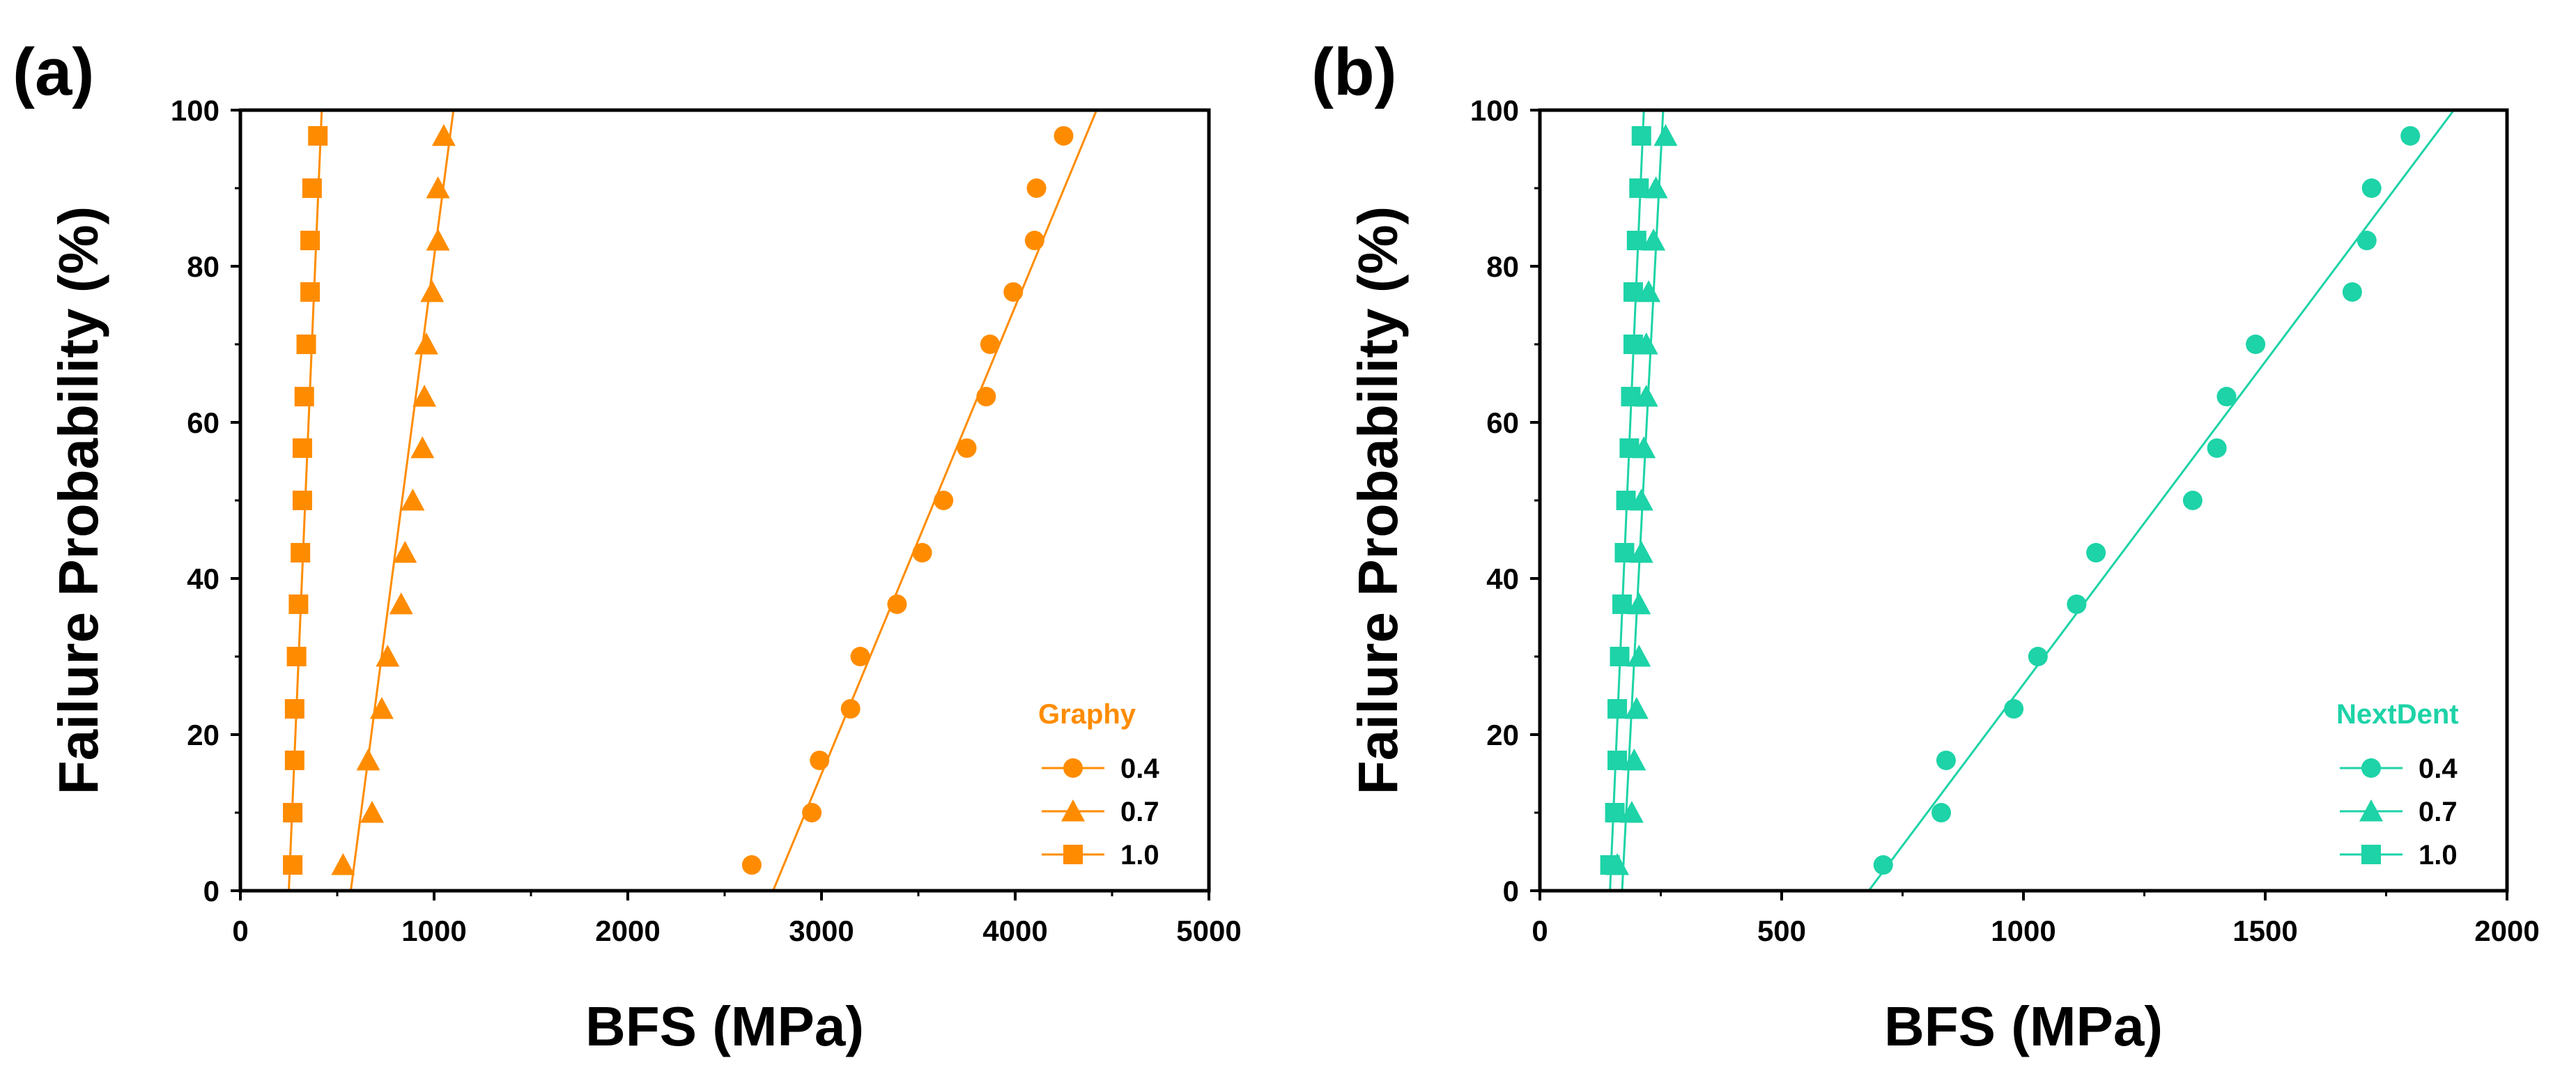 The image size is (2576, 1081). I want to click on legend-label: 0.4, so click(1139, 769).